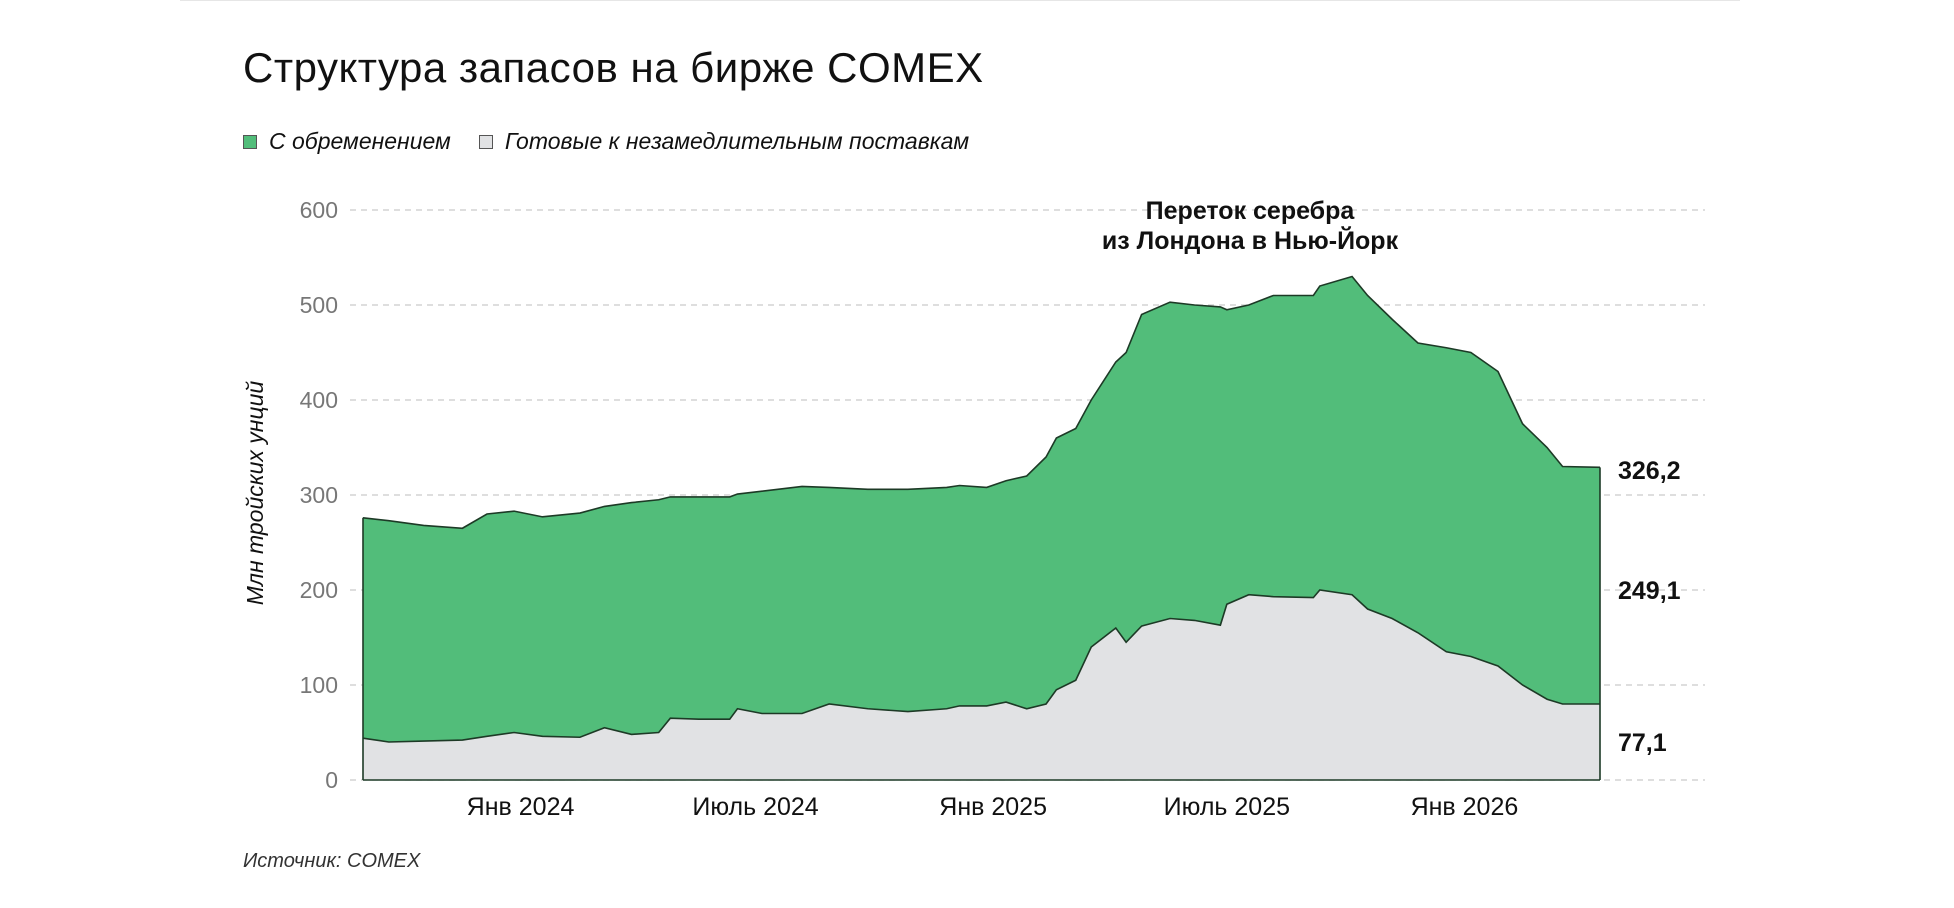 This screenshot has width=1954, height=908. What do you see at coordinates (1250, 240) in the screenshot?
I see `annotation-line-2: из Лондона в Нью-Йорк` at bounding box center [1250, 240].